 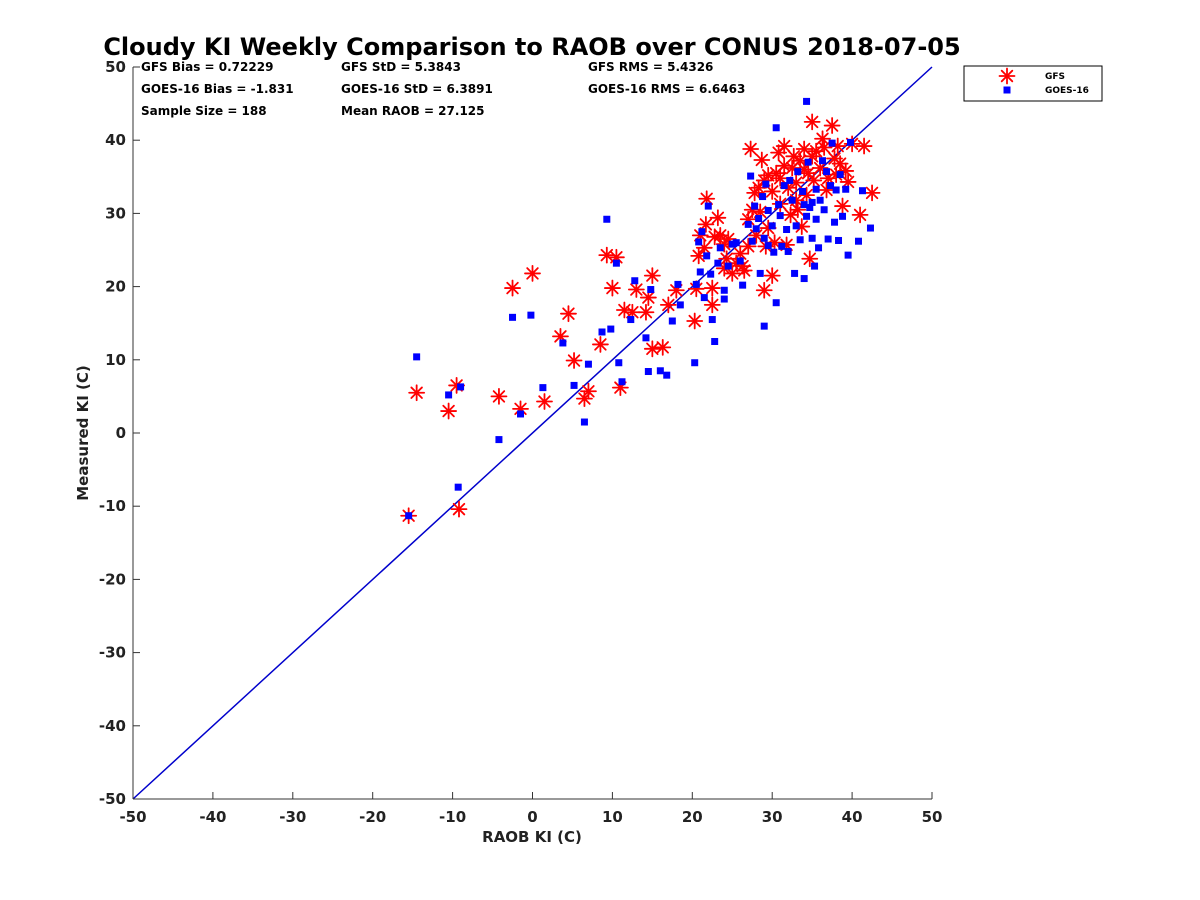 I want to click on y-tick-label: 20, so click(x=115, y=287).